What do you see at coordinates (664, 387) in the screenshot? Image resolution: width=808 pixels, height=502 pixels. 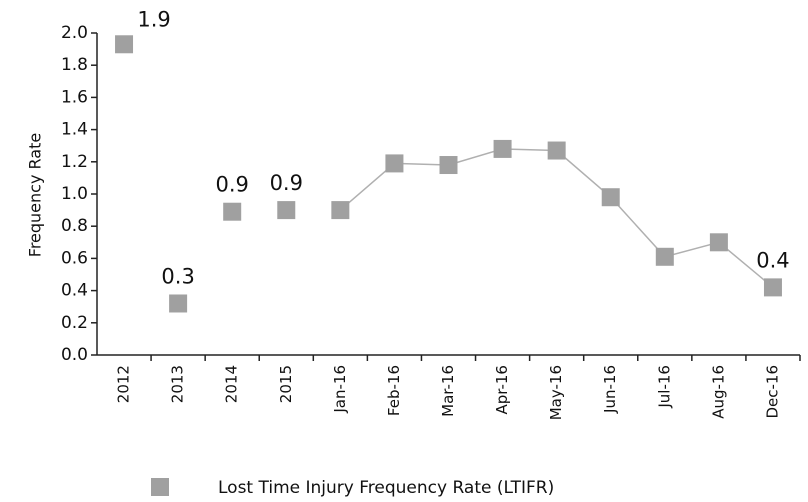 I see `x-tick-label: Jul-16` at bounding box center [664, 387].